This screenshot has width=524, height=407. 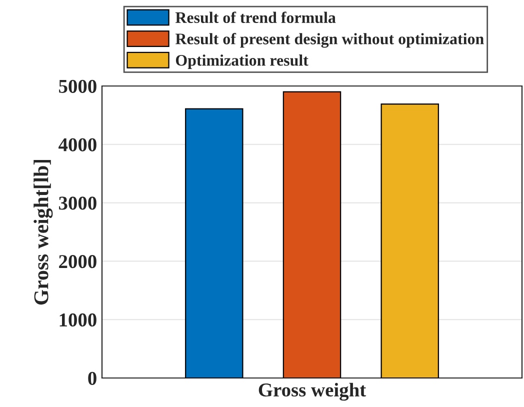 What do you see at coordinates (255, 18) in the screenshot?
I see `legend-label: Result of trend formula` at bounding box center [255, 18].